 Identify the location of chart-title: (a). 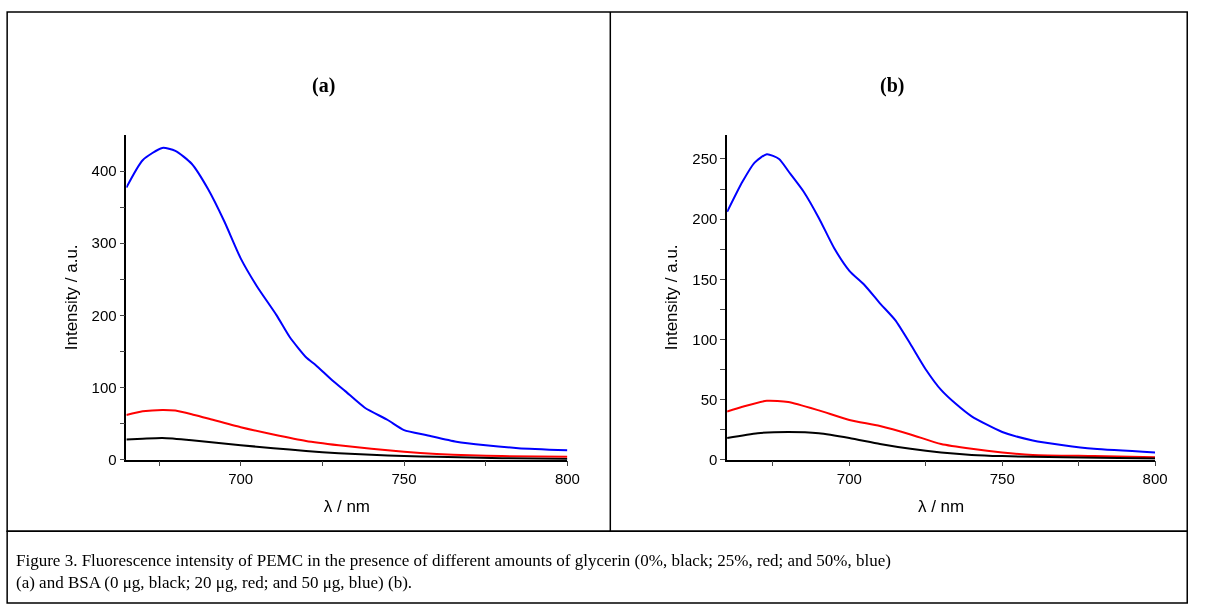
(324, 85).